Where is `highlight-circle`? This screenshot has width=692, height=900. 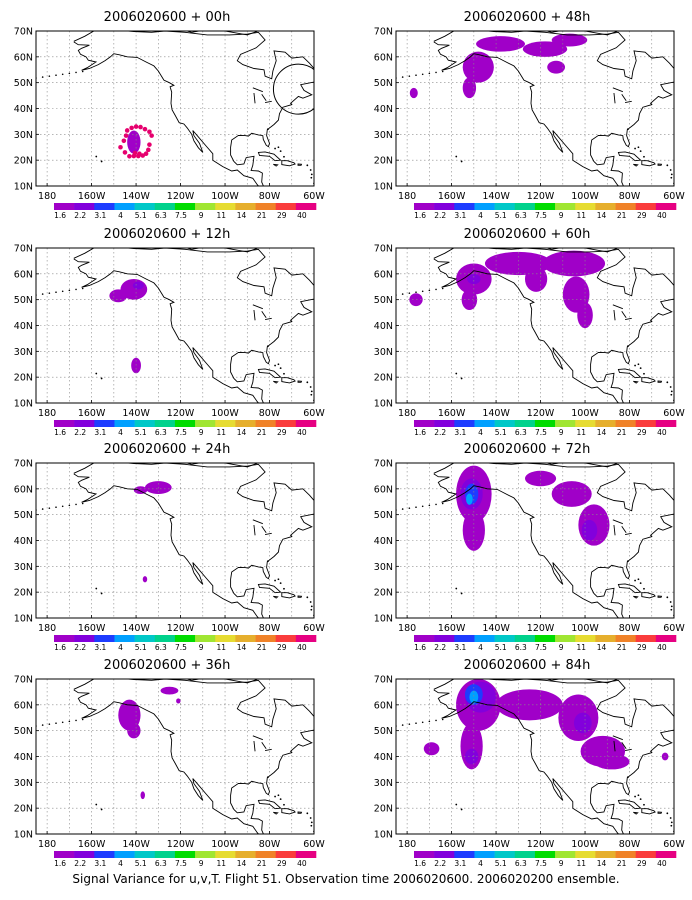 highlight-circle is located at coordinates (293, 89).